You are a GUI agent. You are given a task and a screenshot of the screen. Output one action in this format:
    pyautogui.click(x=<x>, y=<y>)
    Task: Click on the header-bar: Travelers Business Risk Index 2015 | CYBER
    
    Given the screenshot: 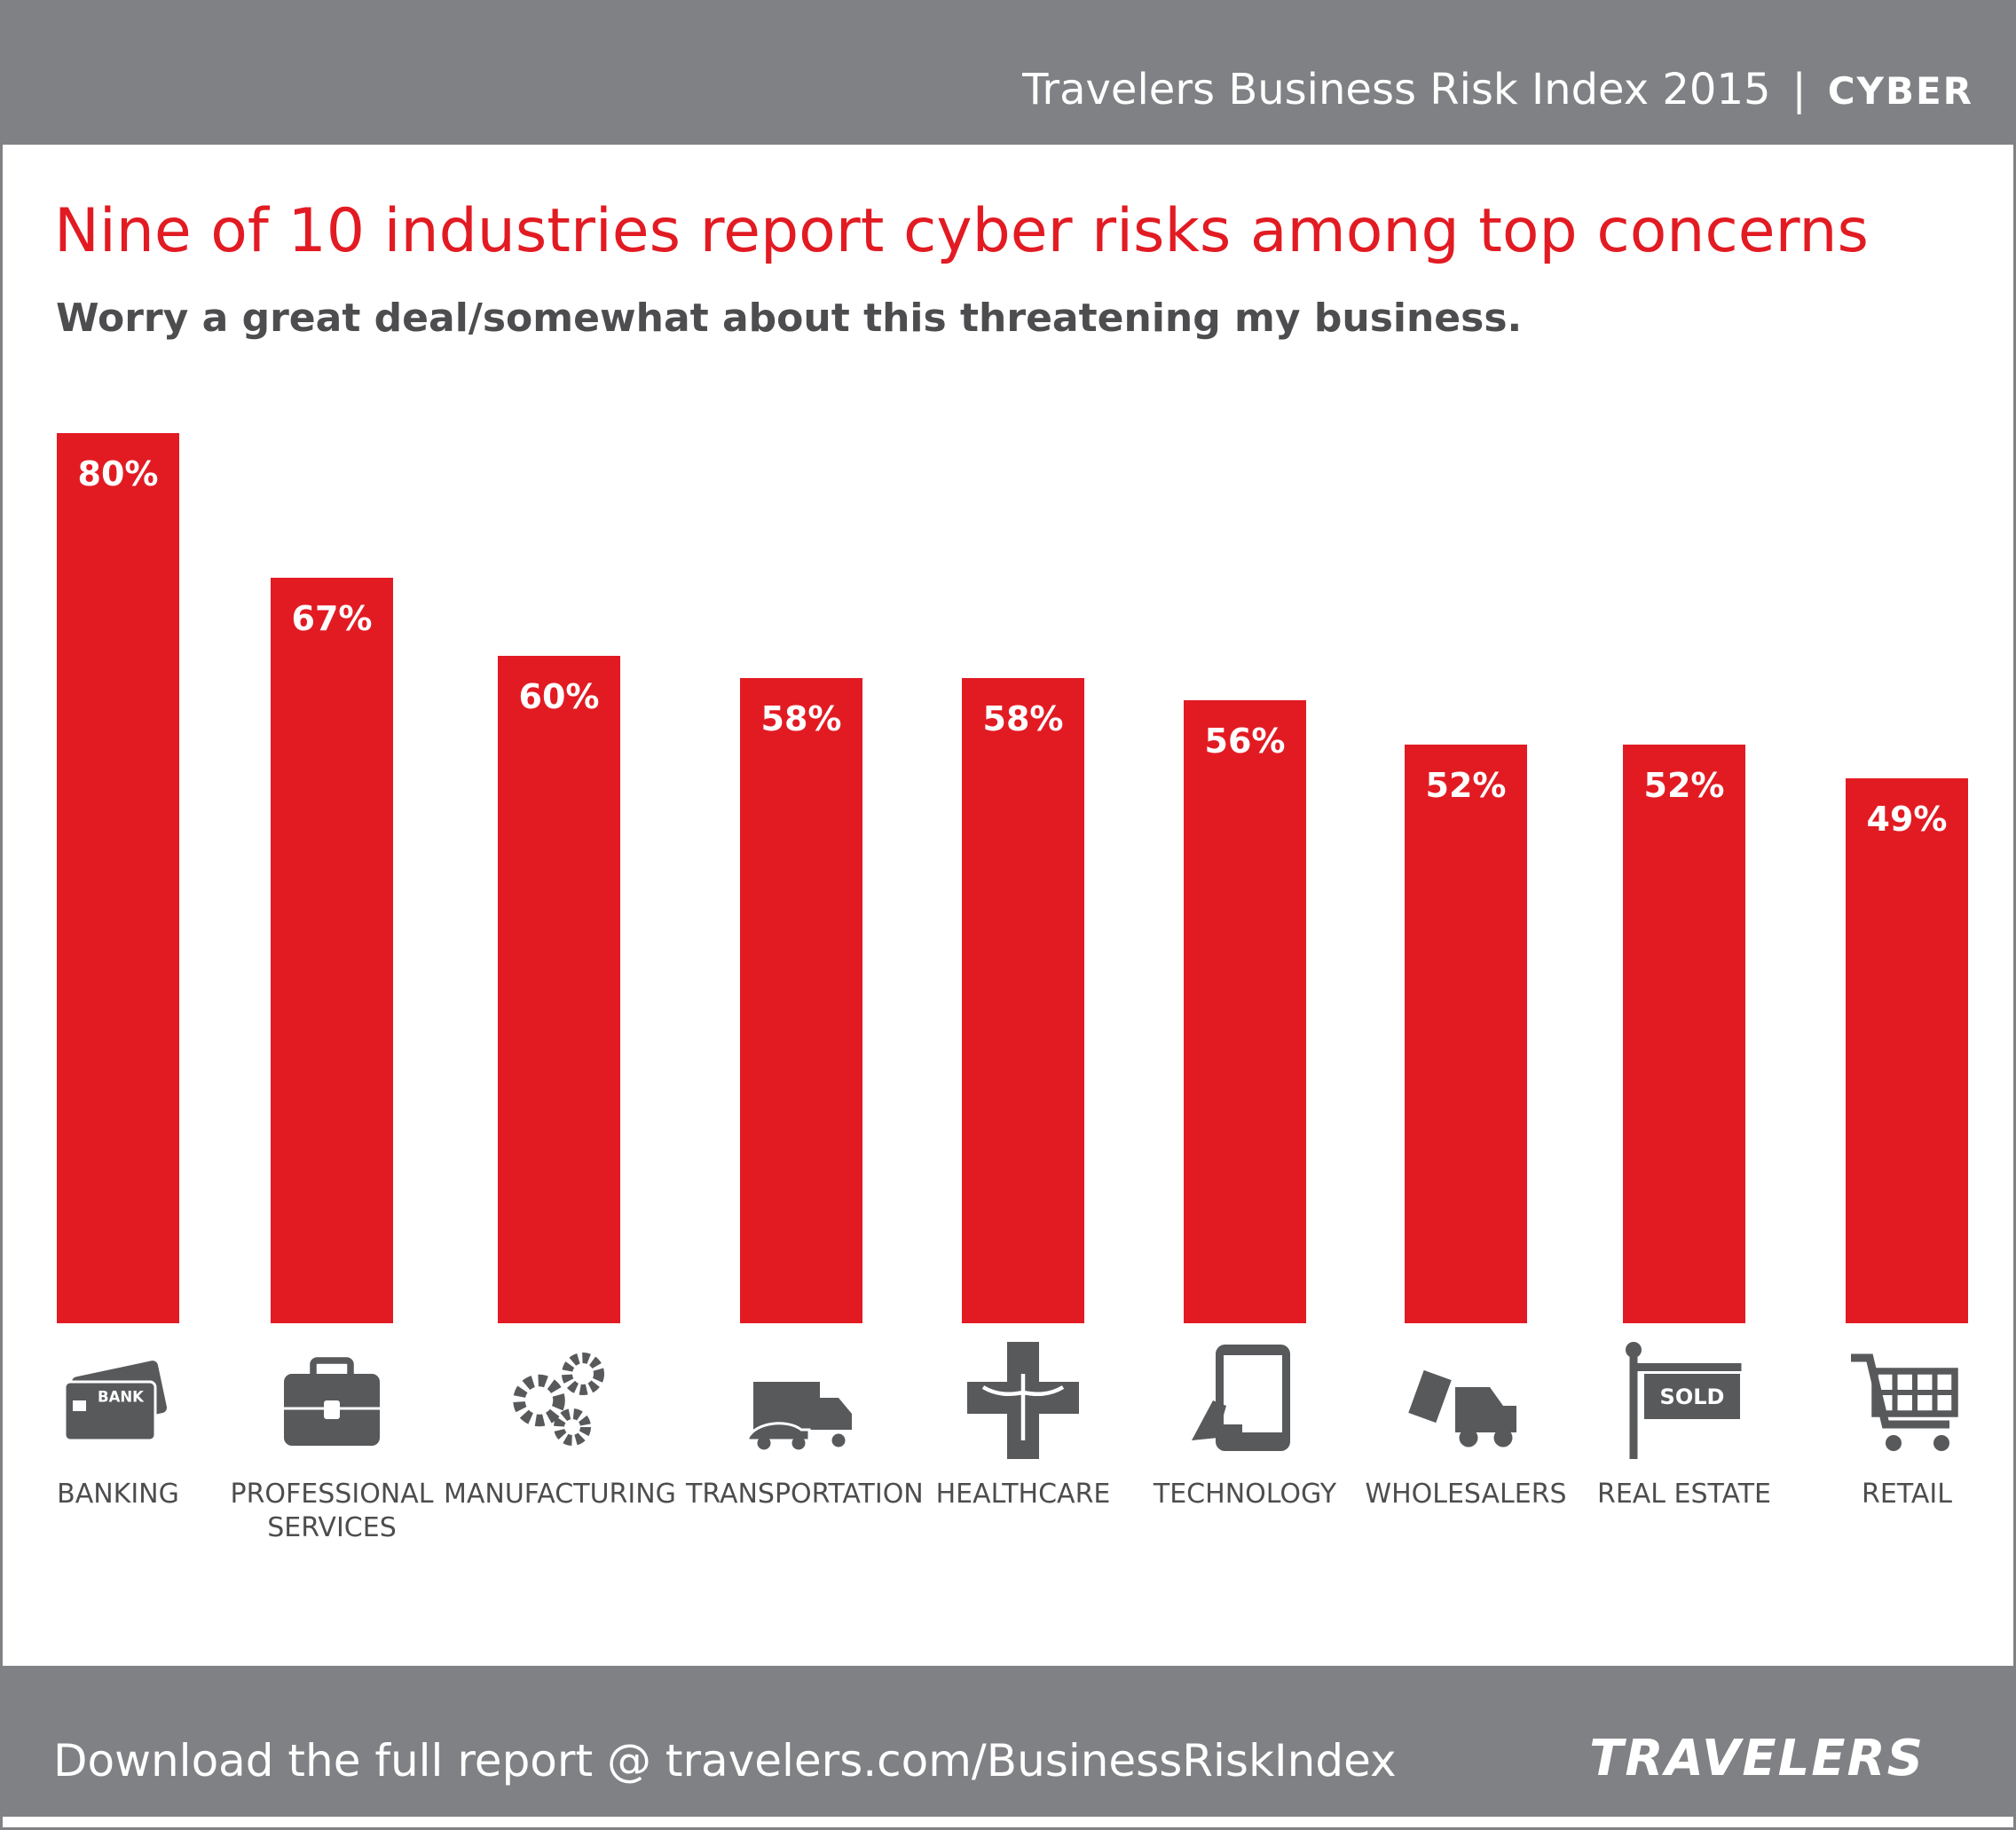 What is the action you would take?
    pyautogui.click(x=1008, y=74)
    